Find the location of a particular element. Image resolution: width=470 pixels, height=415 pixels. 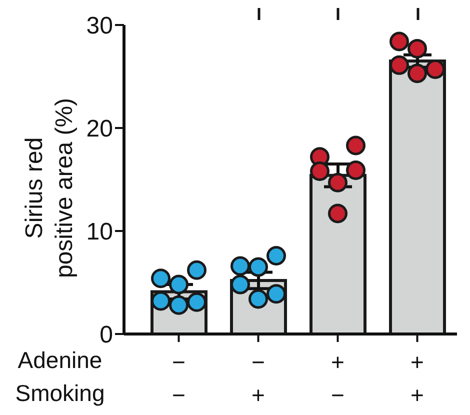

x-tick-label: − + is located at coordinates (258, 378).